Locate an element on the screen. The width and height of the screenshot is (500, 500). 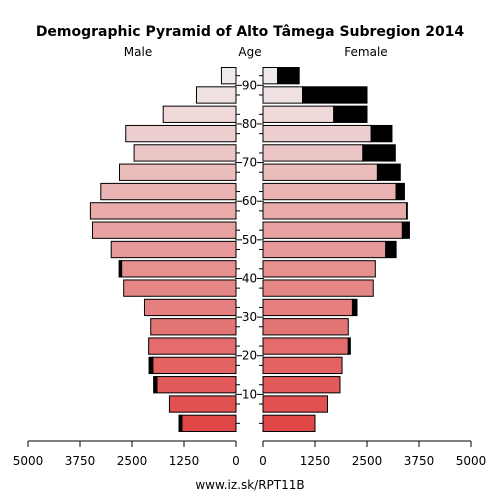
female-x-tick-label: 1250 is located at coordinates (315, 461).